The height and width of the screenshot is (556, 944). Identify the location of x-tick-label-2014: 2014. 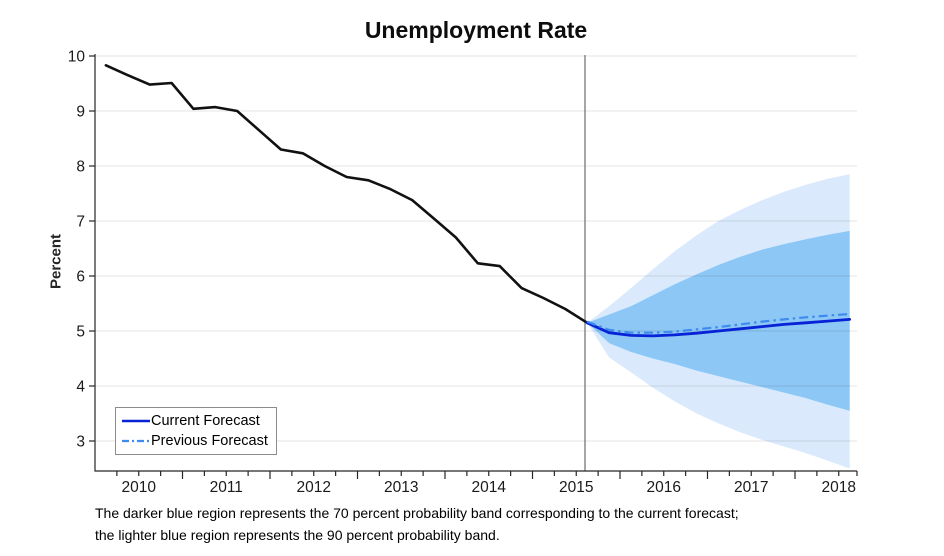
(489, 487).